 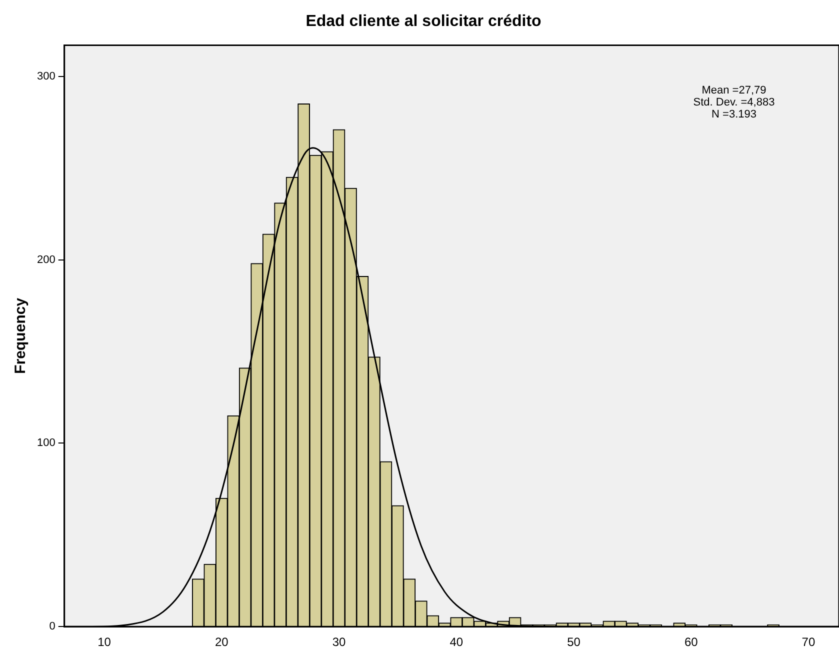 What do you see at coordinates (734, 102) in the screenshot?
I see `annotation: Mean =27,79 Std. Dev. =4,883 N =3.193` at bounding box center [734, 102].